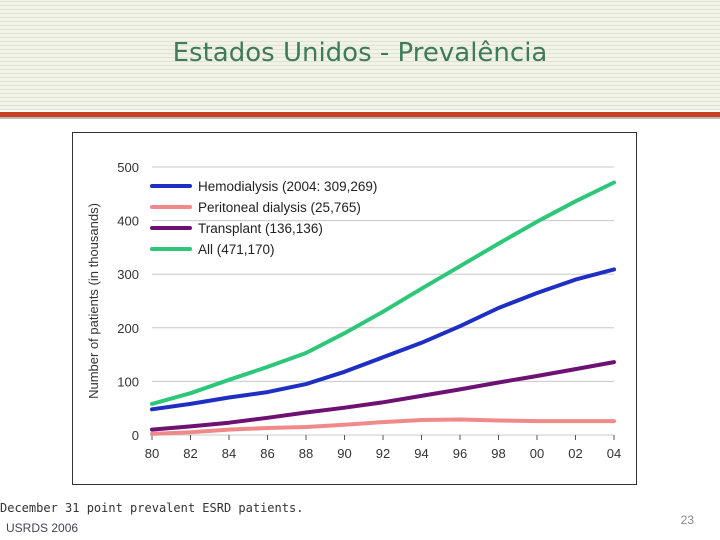 Image resolution: width=720 pixels, height=540 pixels. Describe the element at coordinates (498, 453) in the screenshot. I see `x-tick-label: 98` at that location.